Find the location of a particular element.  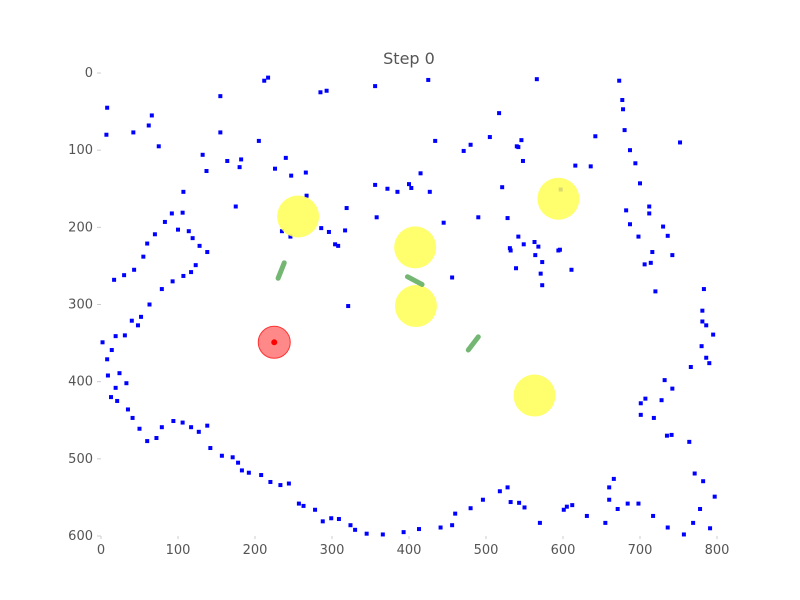

agent-center-point is located at coordinates (274, 342).